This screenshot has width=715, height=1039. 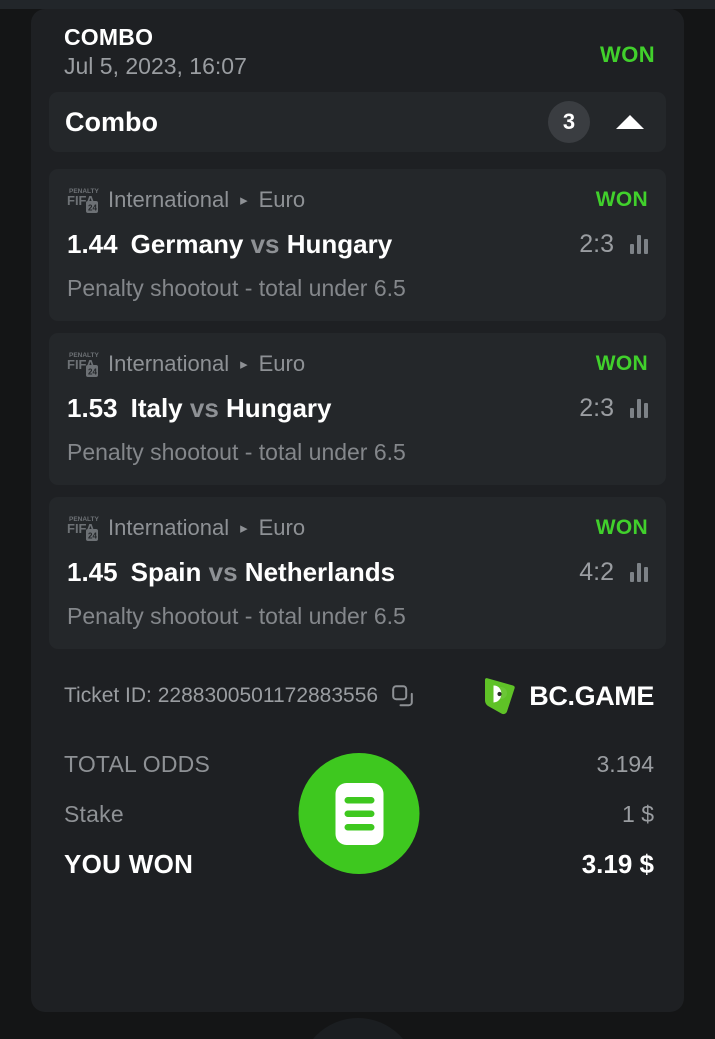 I want to click on chevron-up-icon, so click(x=630, y=122).